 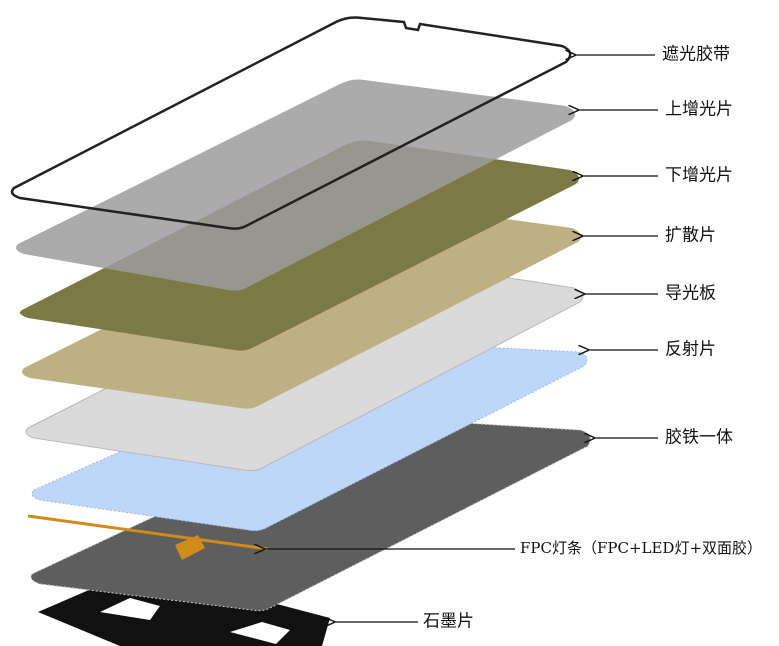 What do you see at coordinates (696, 55) in the screenshot?
I see `layer-label: 遮光胶带` at bounding box center [696, 55].